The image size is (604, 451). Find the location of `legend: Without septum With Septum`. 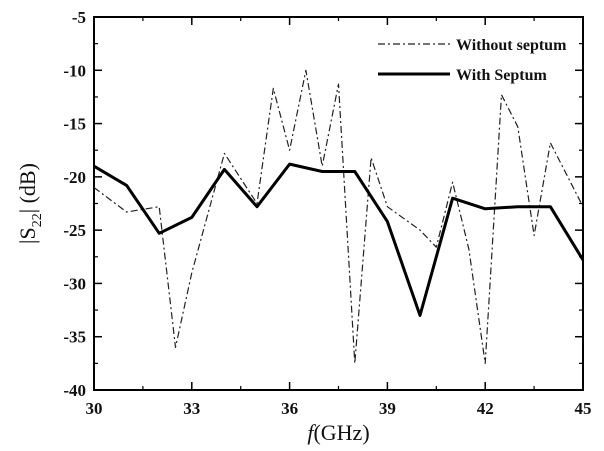

legend: Without septum With Septum is located at coordinates (472, 60).